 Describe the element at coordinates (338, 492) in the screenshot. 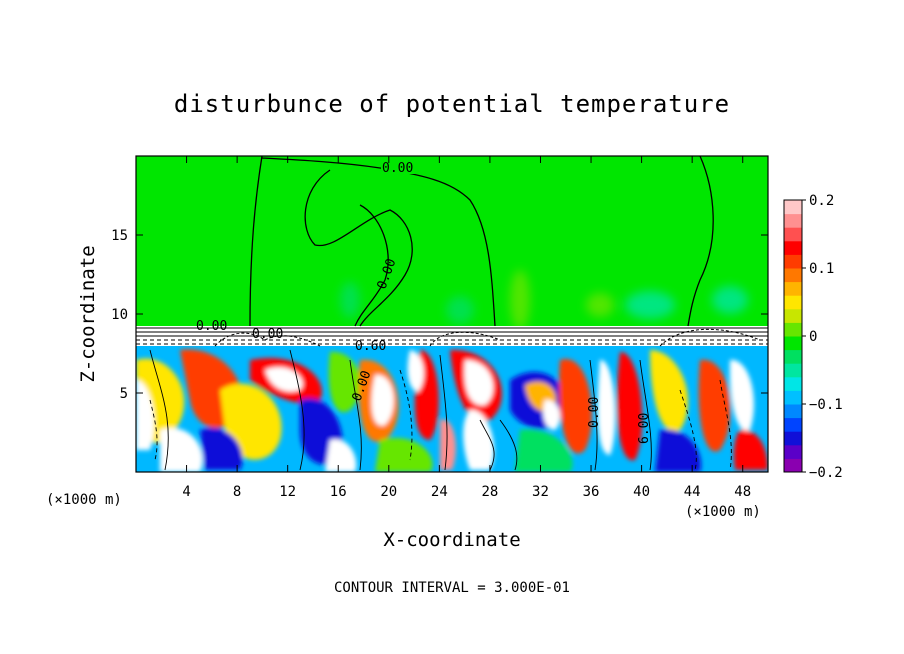

I see `x-tick-label: 16` at that location.